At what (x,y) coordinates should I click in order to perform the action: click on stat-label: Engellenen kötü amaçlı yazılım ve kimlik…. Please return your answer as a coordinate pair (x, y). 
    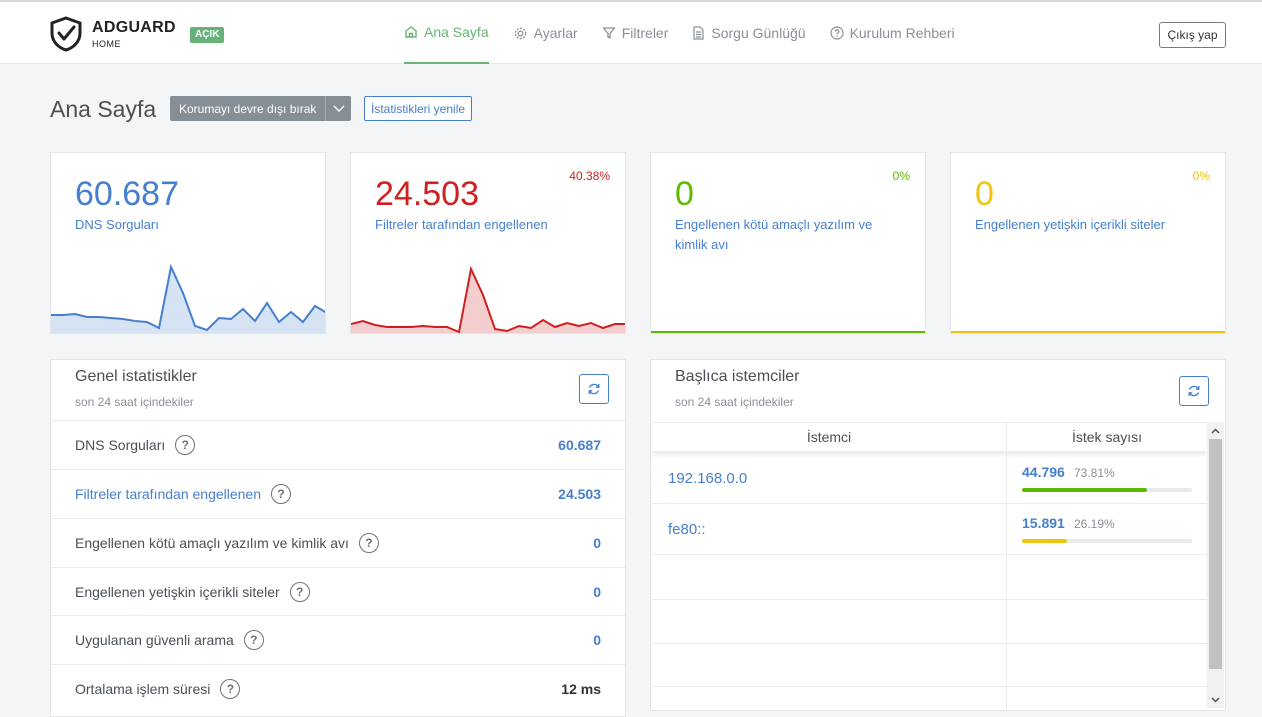
    Looking at the image, I should click on (774, 234).